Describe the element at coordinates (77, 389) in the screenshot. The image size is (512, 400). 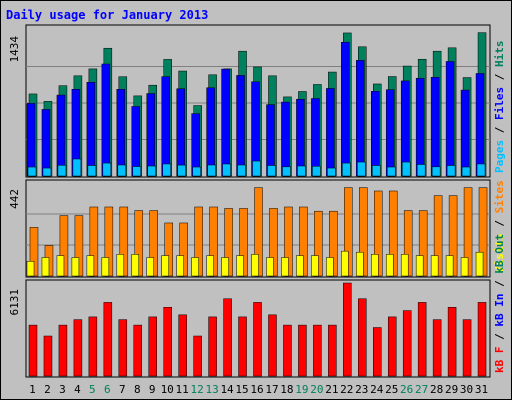
I see `day-label-4: 4` at that location.